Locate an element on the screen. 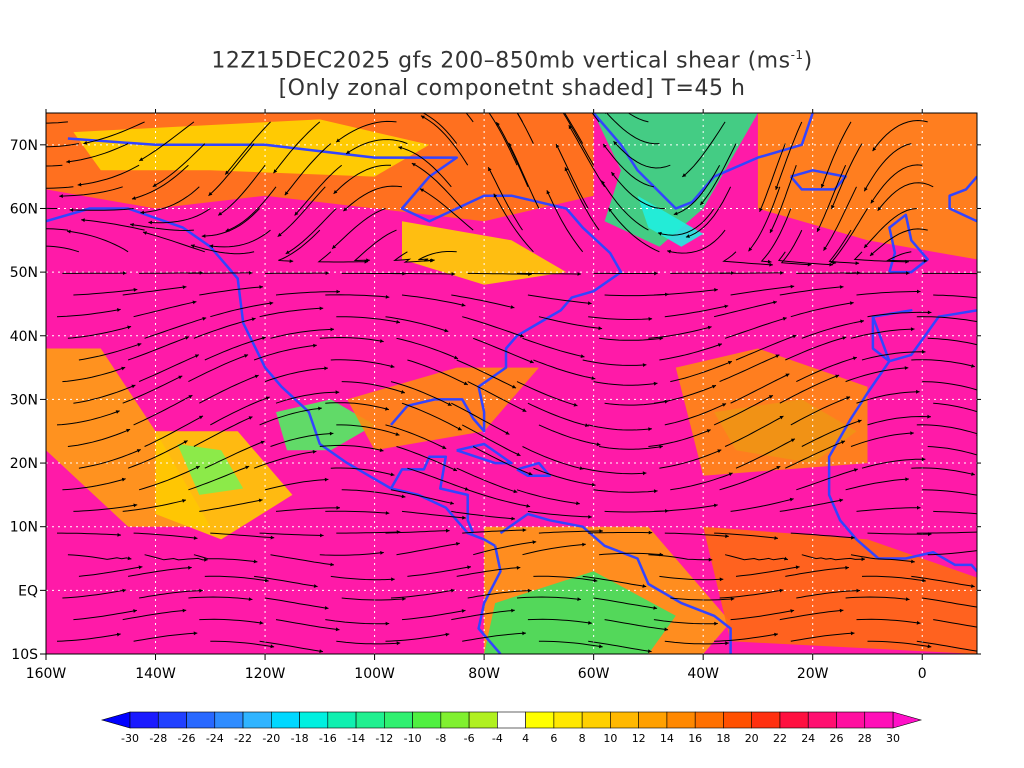 This screenshot has width=1024, height=768. coast-south-america-north is located at coordinates (615, 583).